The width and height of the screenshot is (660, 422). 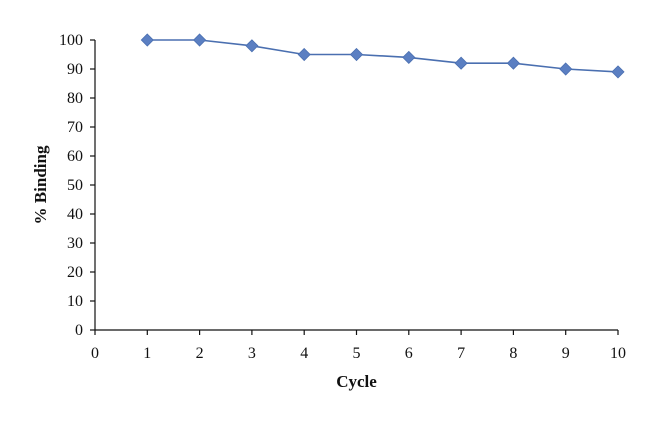 I want to click on series-layer, so click(x=382, y=56).